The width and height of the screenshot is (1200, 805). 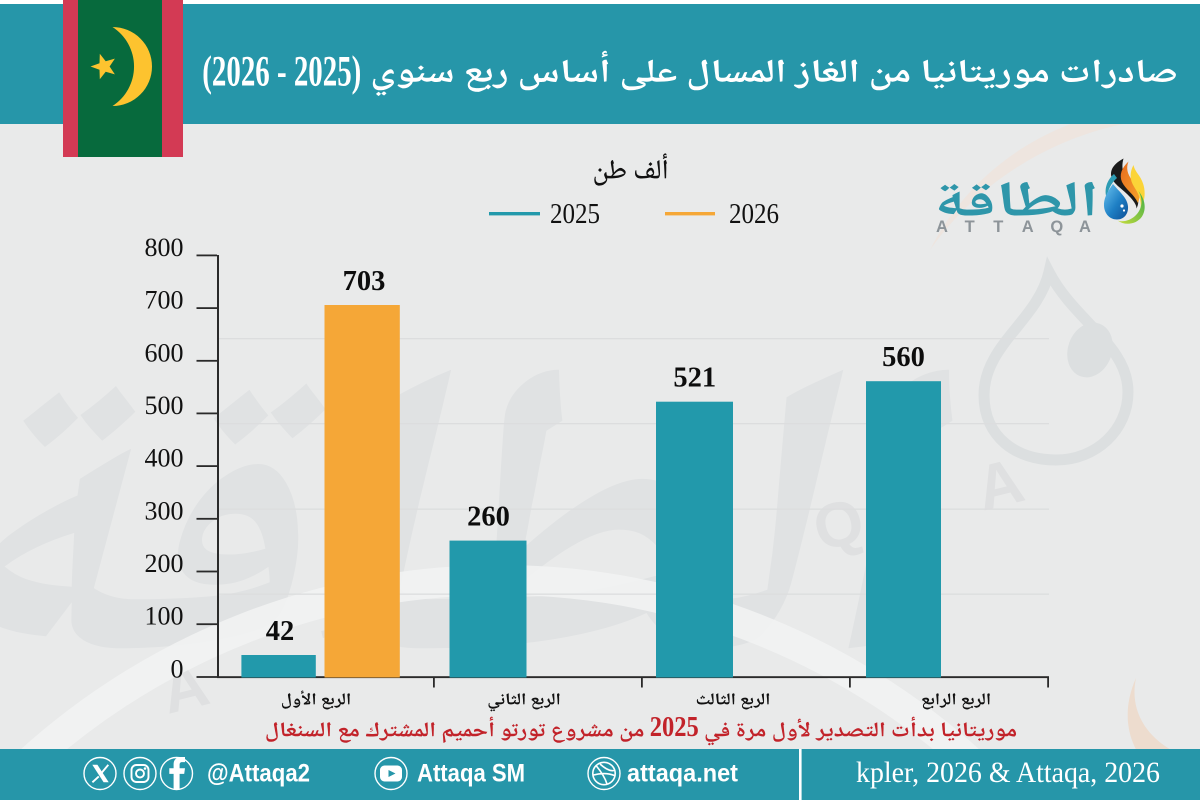 I want to click on svg-text: 600, so click(x=164, y=352).